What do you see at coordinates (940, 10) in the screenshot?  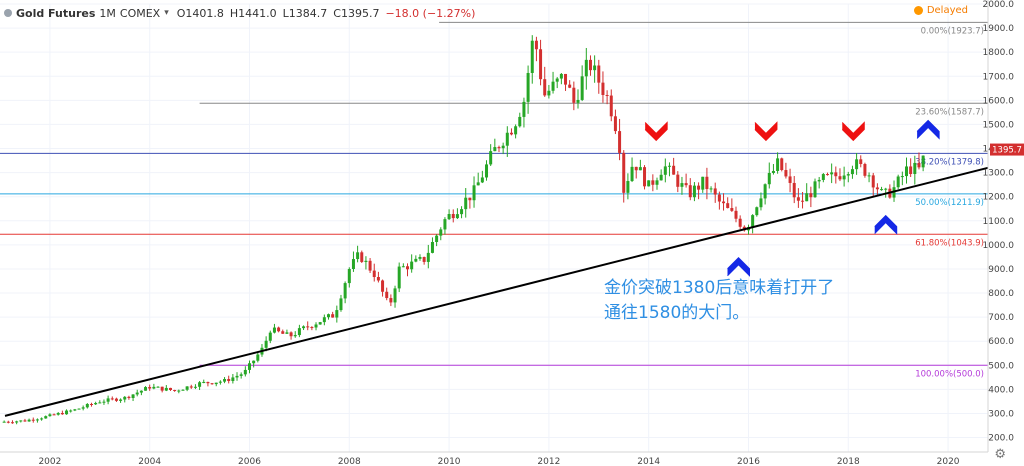 I see `delayed-badge: Delayed` at bounding box center [940, 10].